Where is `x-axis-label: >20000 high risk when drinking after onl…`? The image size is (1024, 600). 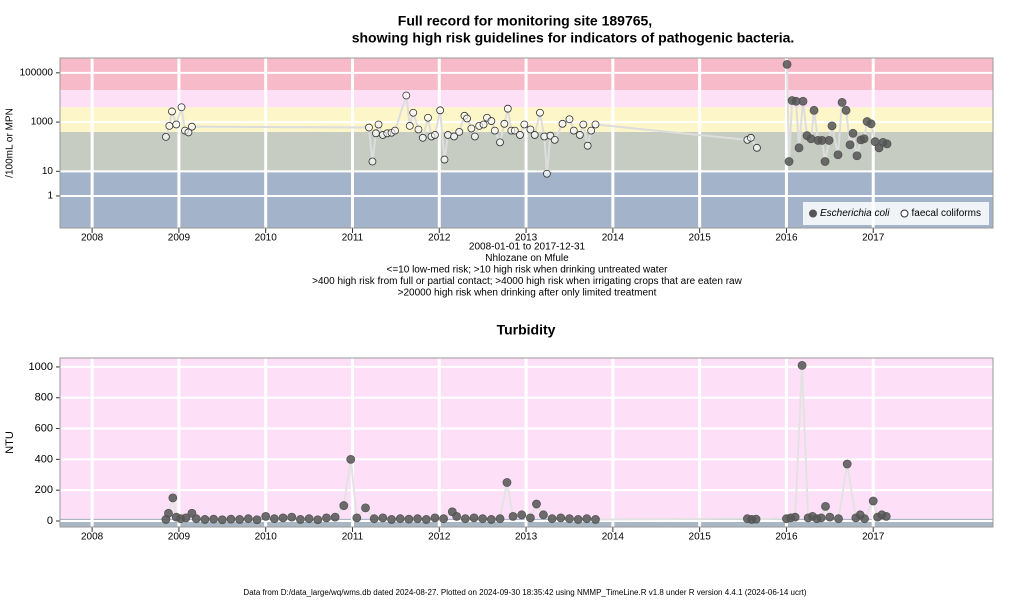 x-axis-label: >20000 high risk when drinking after onl… is located at coordinates (527, 293).